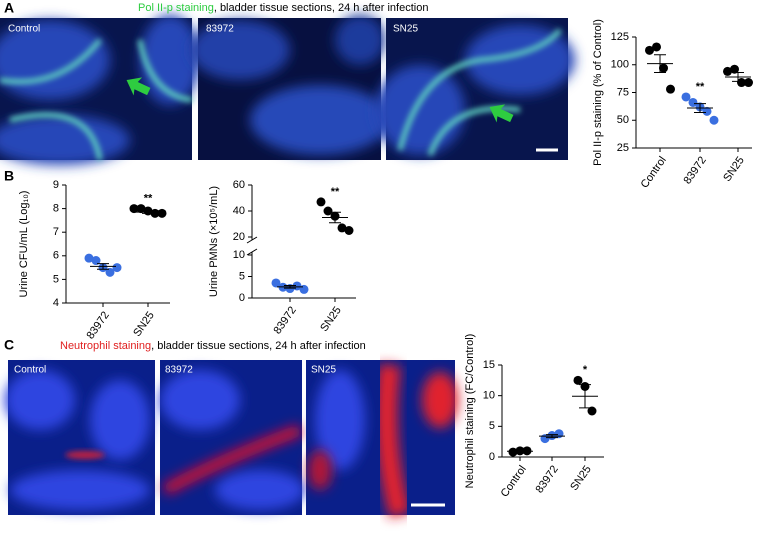 The width and height of the screenshot is (761, 559). What do you see at coordinates (105, 346) in the screenshot?
I see `title-highlight: Neutrophil staining` at bounding box center [105, 346].